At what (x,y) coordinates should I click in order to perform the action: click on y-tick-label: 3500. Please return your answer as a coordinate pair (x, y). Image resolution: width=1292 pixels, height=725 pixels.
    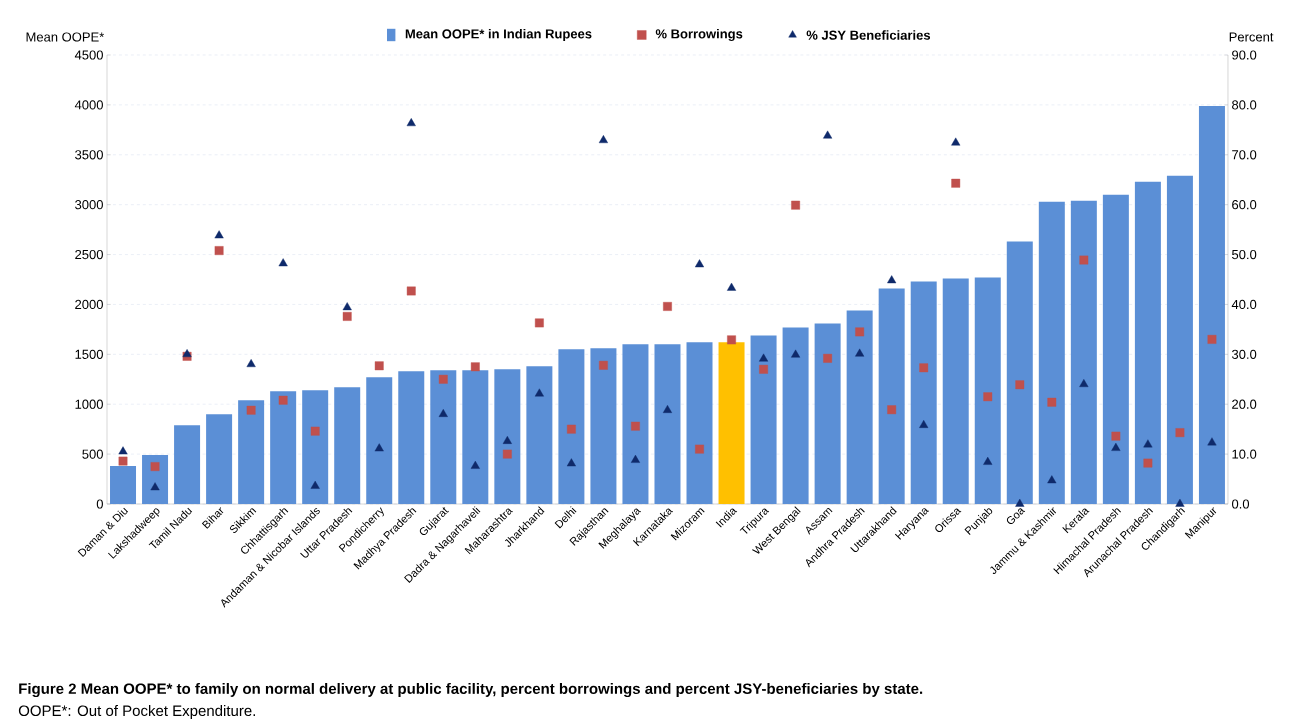
    Looking at the image, I should click on (89, 155).